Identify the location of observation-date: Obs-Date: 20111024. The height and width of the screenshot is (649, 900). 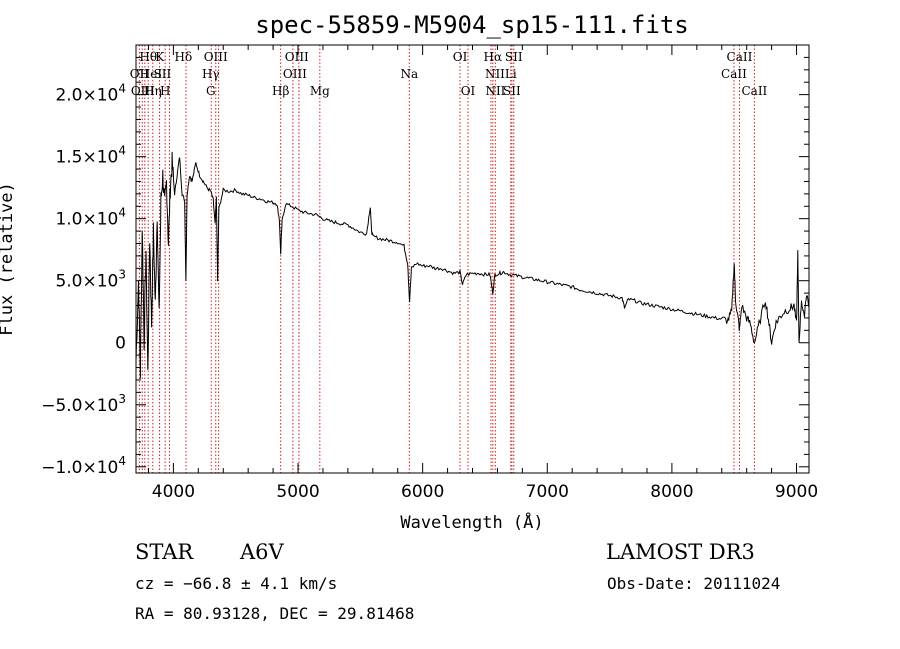
(693, 583).